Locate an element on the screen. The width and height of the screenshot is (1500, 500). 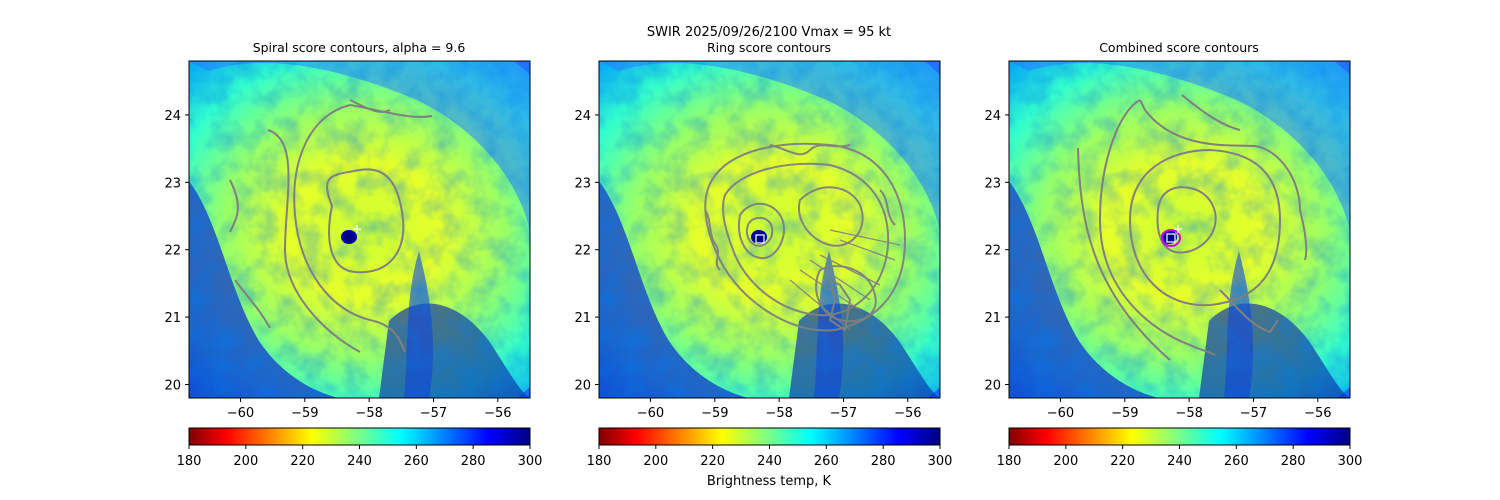
panel-combined-marker-square is located at coordinates (1171, 238).